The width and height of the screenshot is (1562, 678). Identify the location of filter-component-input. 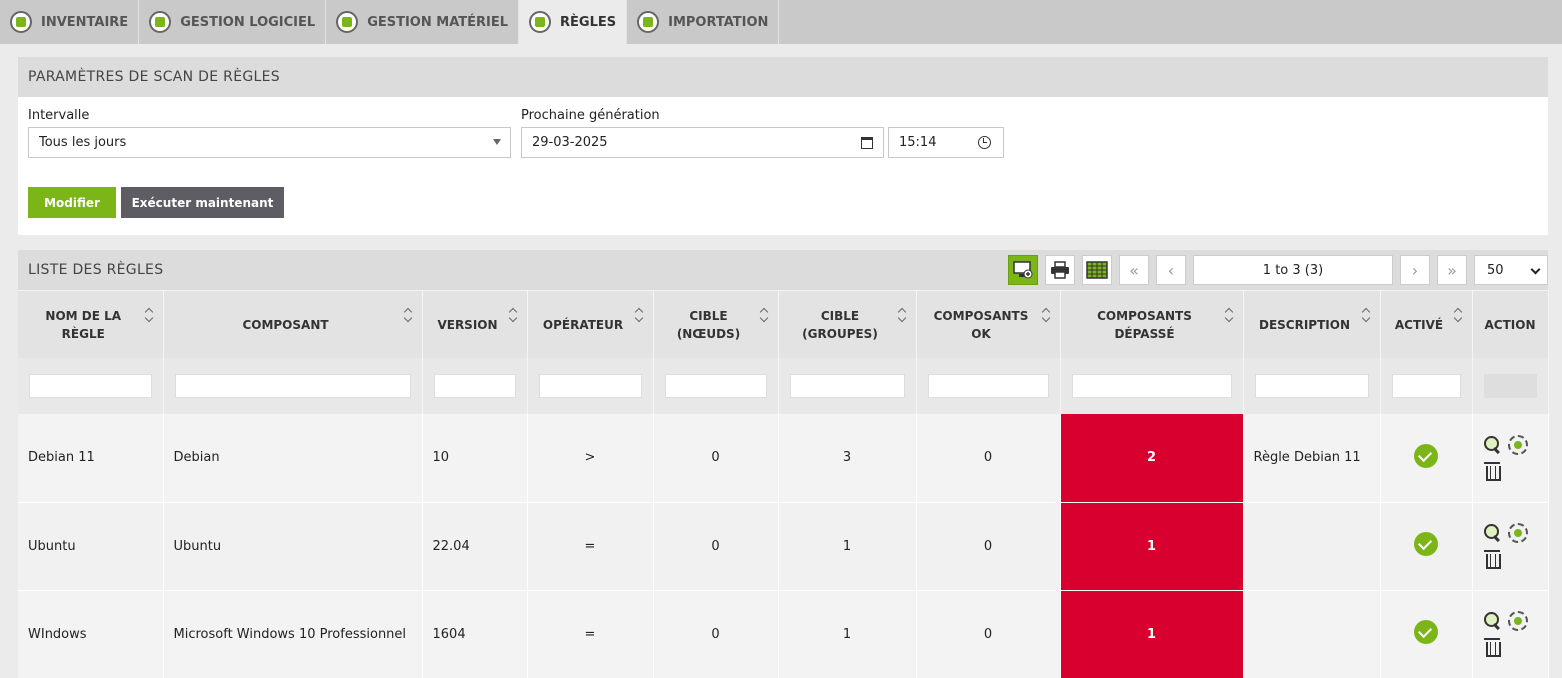
(292, 386).